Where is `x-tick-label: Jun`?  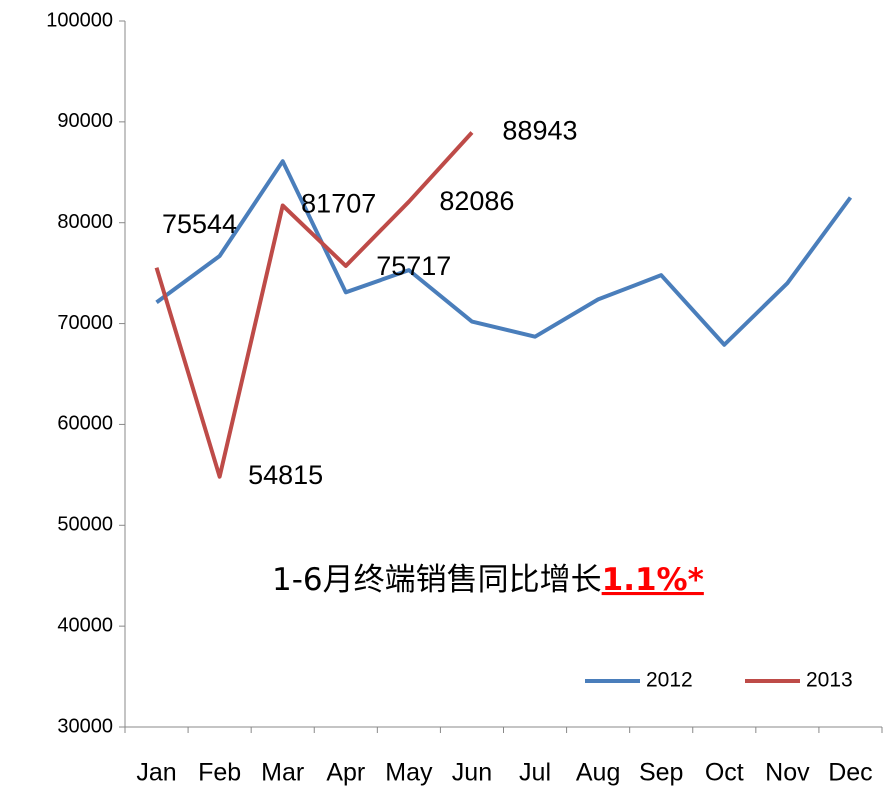
x-tick-label: Jun is located at coordinates (472, 773).